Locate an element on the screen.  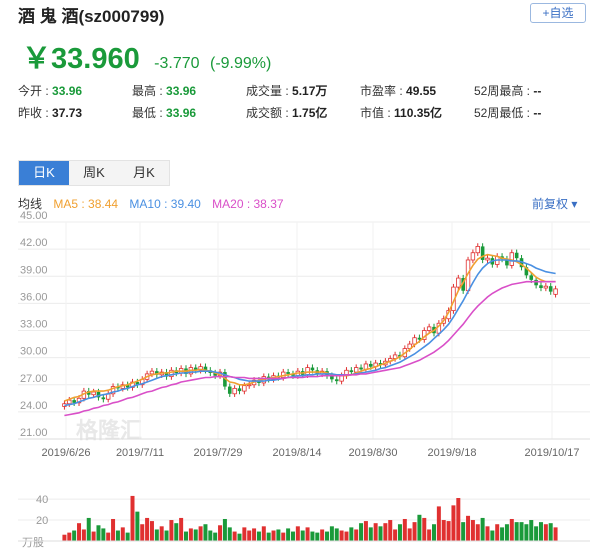
stat-item: 市盈率 : 49.55 is located at coordinates (398, 90).